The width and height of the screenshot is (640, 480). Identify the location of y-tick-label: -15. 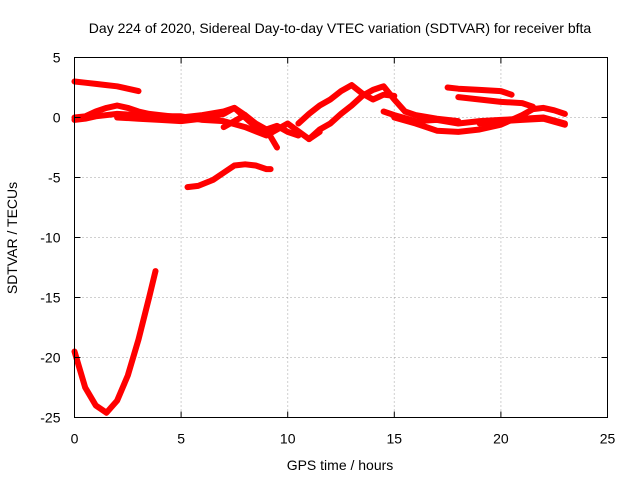
(50, 298).